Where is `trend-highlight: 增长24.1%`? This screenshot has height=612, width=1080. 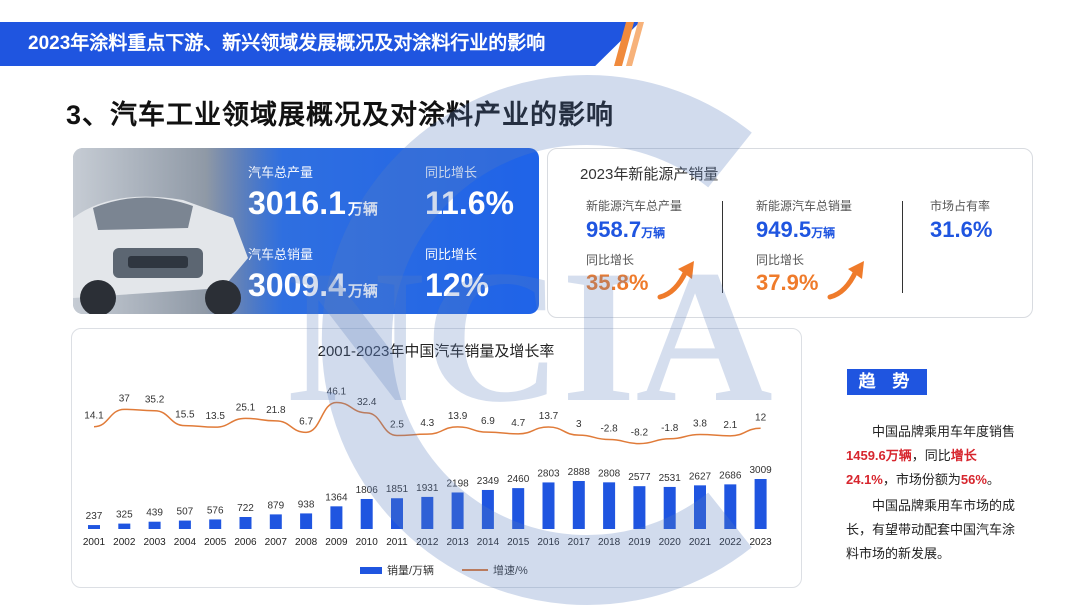 trend-highlight: 增长24.1% is located at coordinates (911, 467).